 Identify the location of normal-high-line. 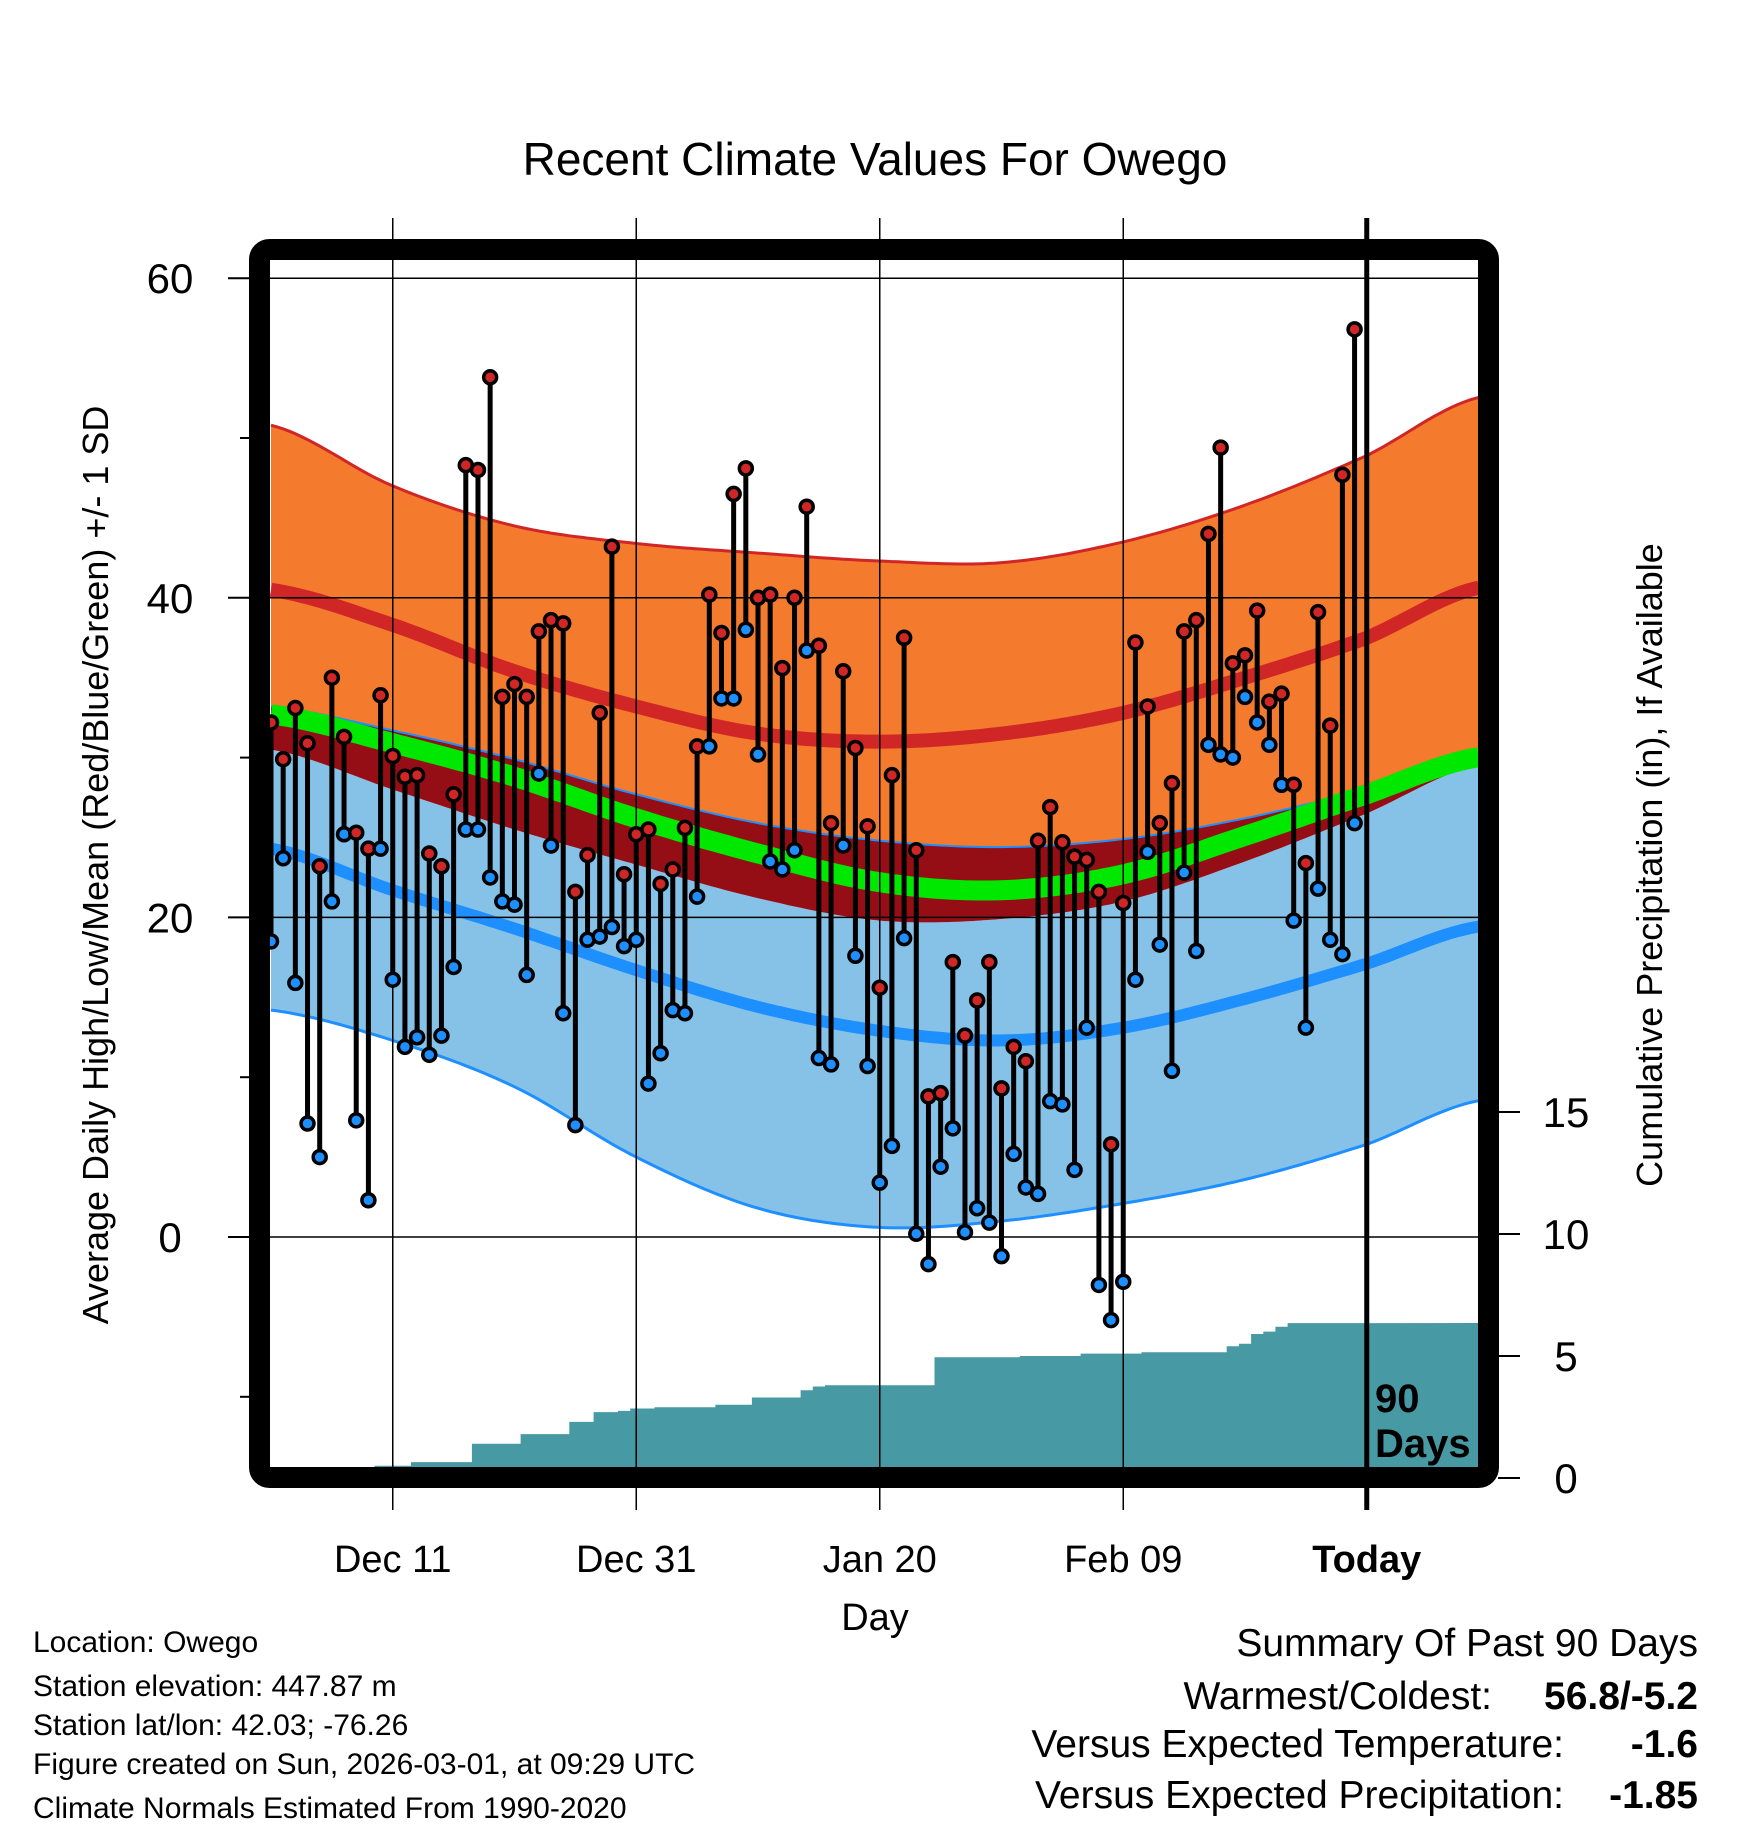
(875, 664).